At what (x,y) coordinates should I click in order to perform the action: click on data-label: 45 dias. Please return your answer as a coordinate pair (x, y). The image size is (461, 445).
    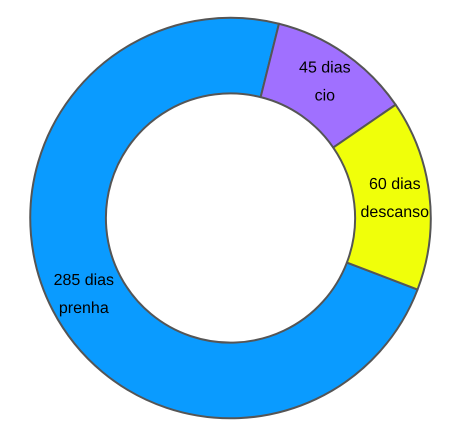
    Looking at the image, I should click on (325, 68).